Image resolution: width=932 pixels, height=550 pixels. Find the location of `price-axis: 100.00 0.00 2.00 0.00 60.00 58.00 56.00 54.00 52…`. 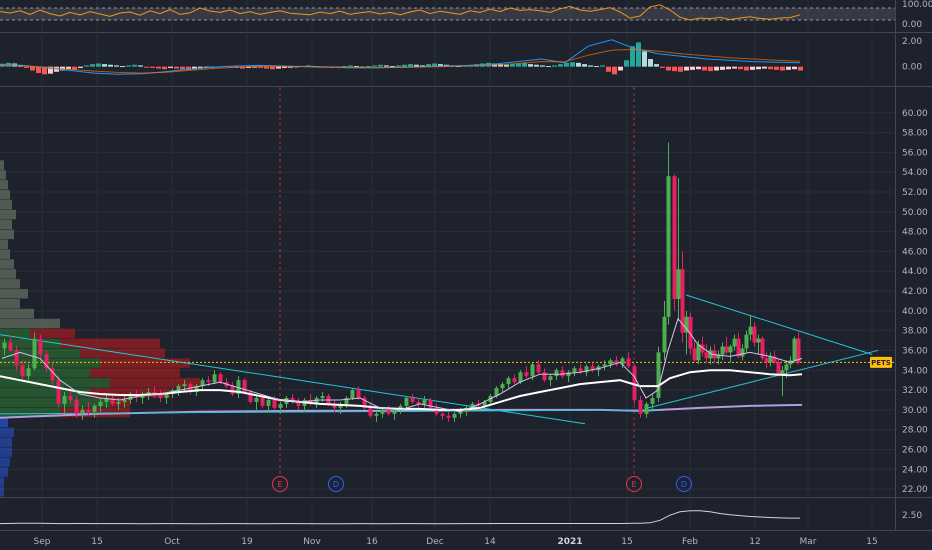

price-axis: 100.00 0.00 2.00 0.00 60.00 58.00 56.00 54.00 52… is located at coordinates (901, 260).